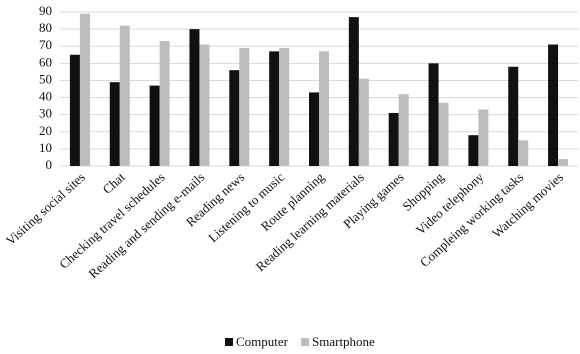 The width and height of the screenshot is (580, 354). What do you see at coordinates (450, 203) in the screenshot?
I see `x-tick-label: Video telephony` at bounding box center [450, 203].